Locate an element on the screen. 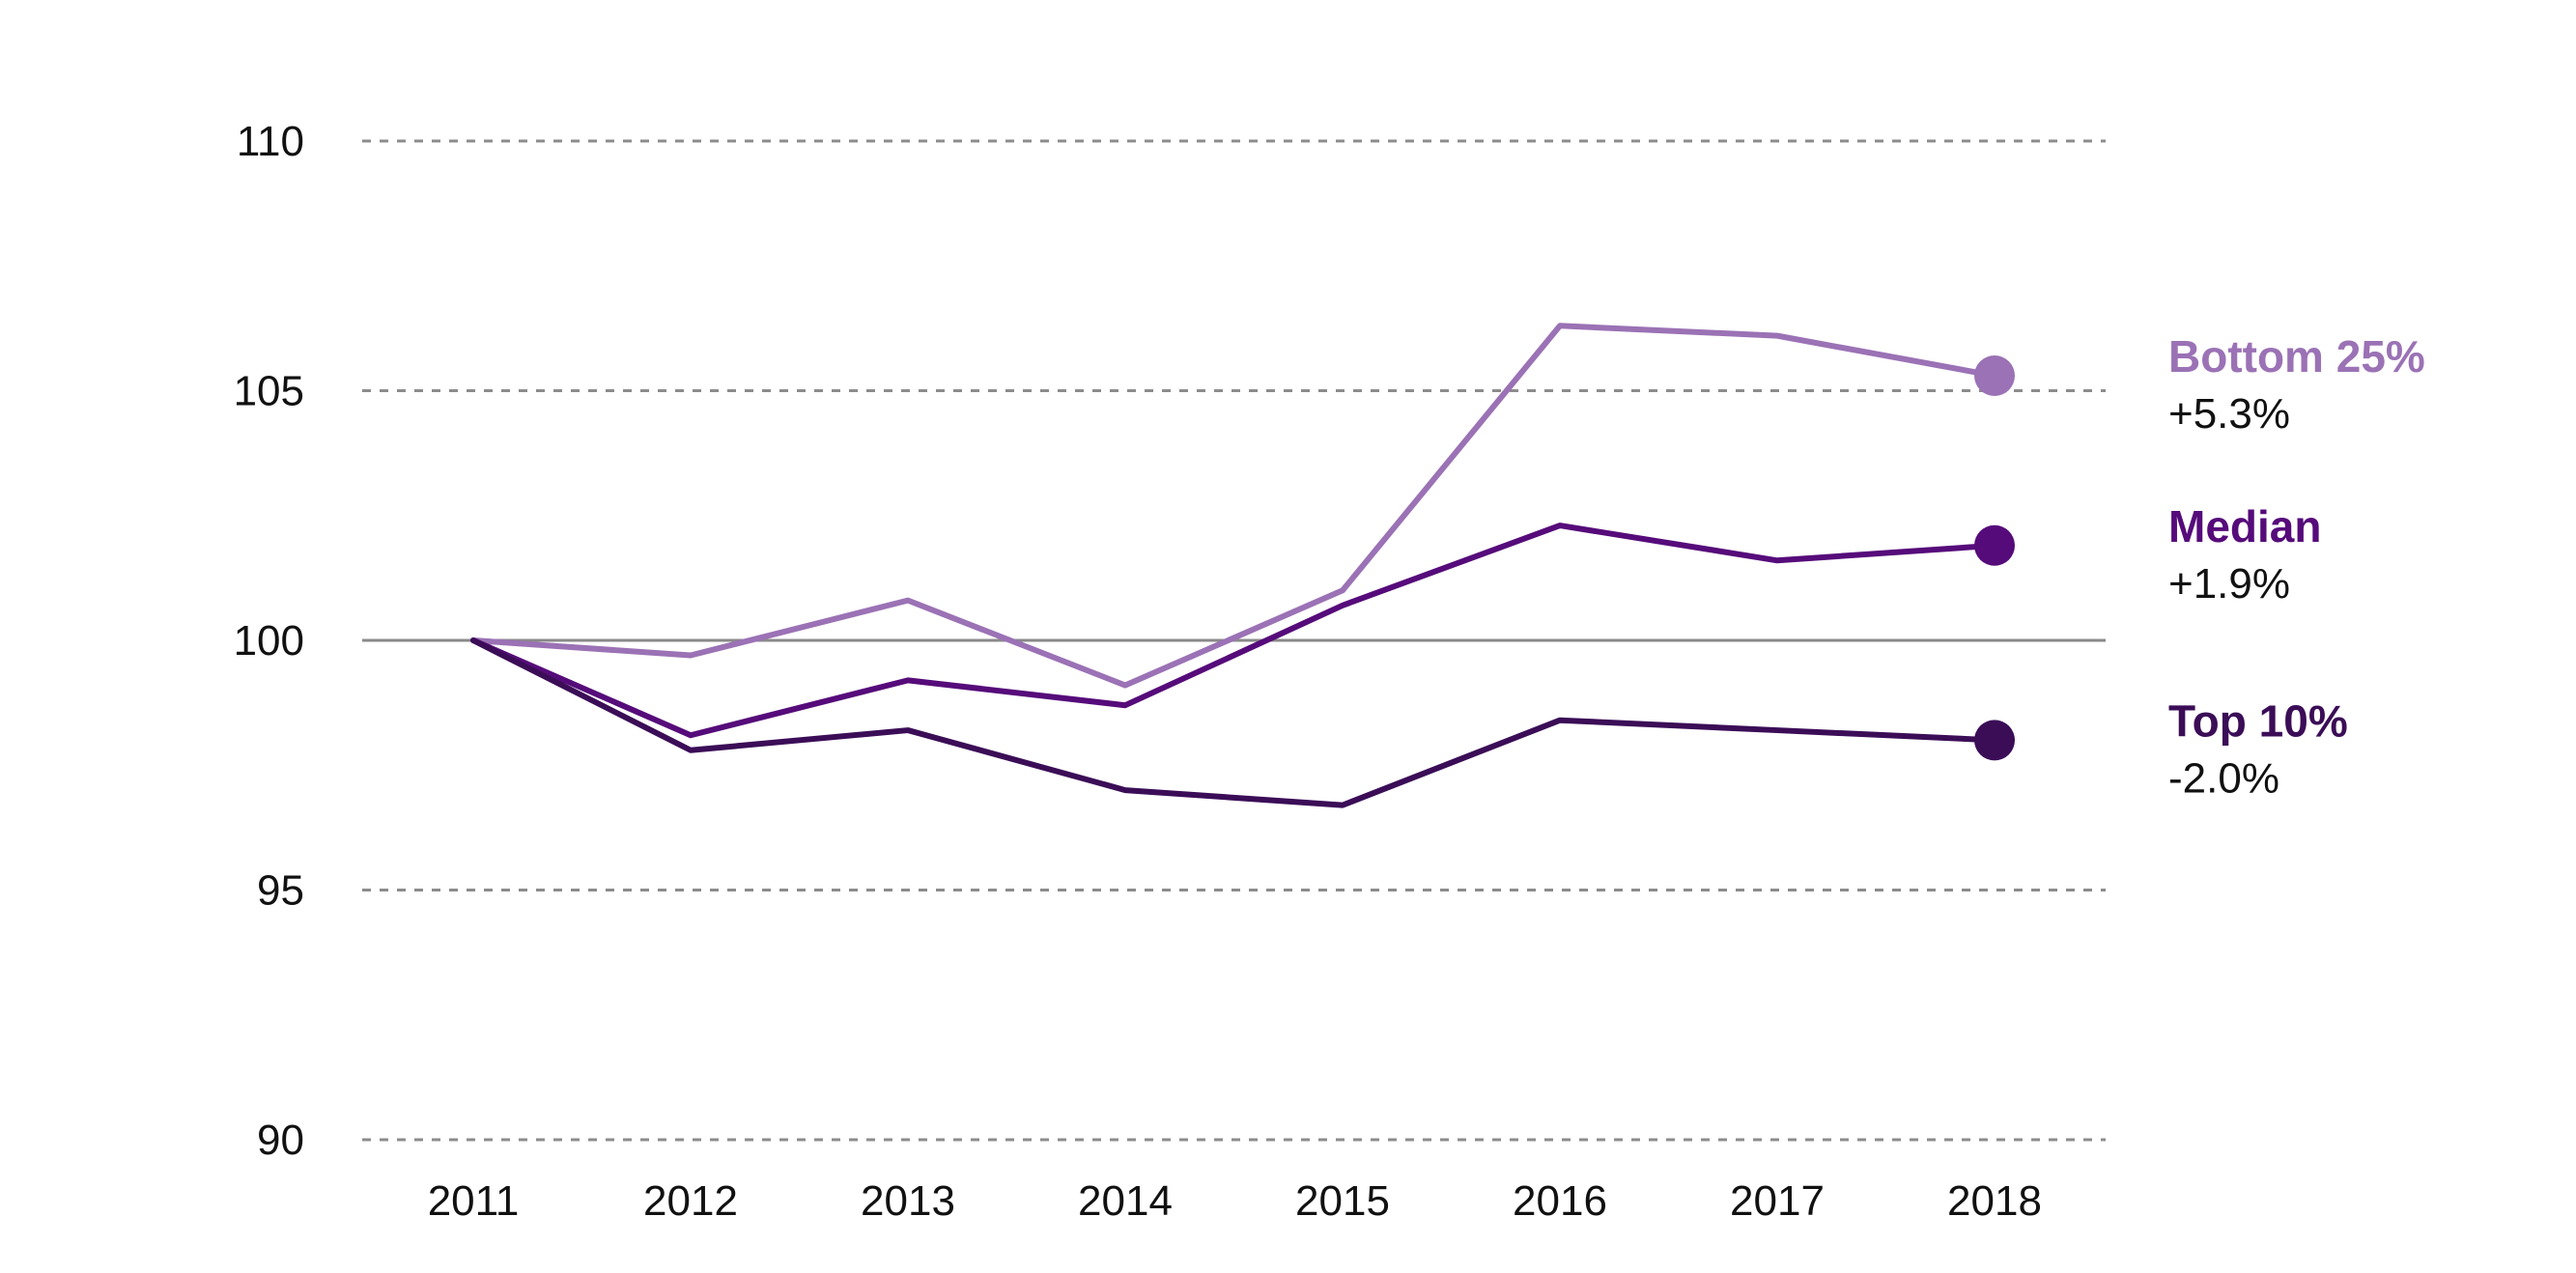 This screenshot has height=1273, width=2576. y-tick-label: 110 is located at coordinates (270, 142).